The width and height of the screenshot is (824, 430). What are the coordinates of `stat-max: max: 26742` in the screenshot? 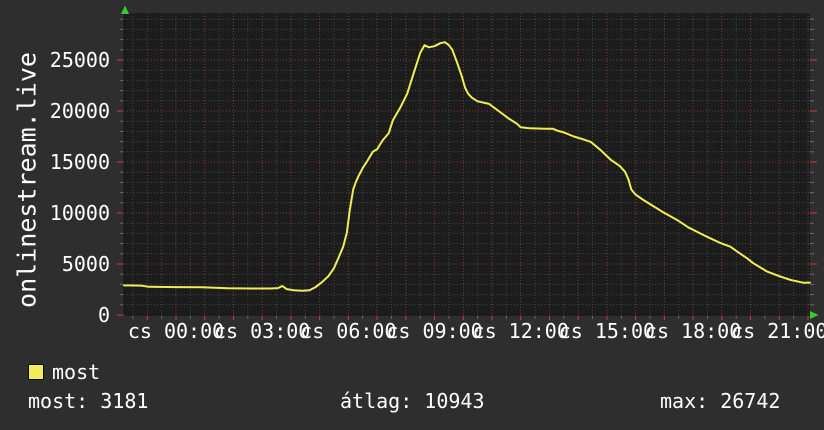 It's located at (720, 401).